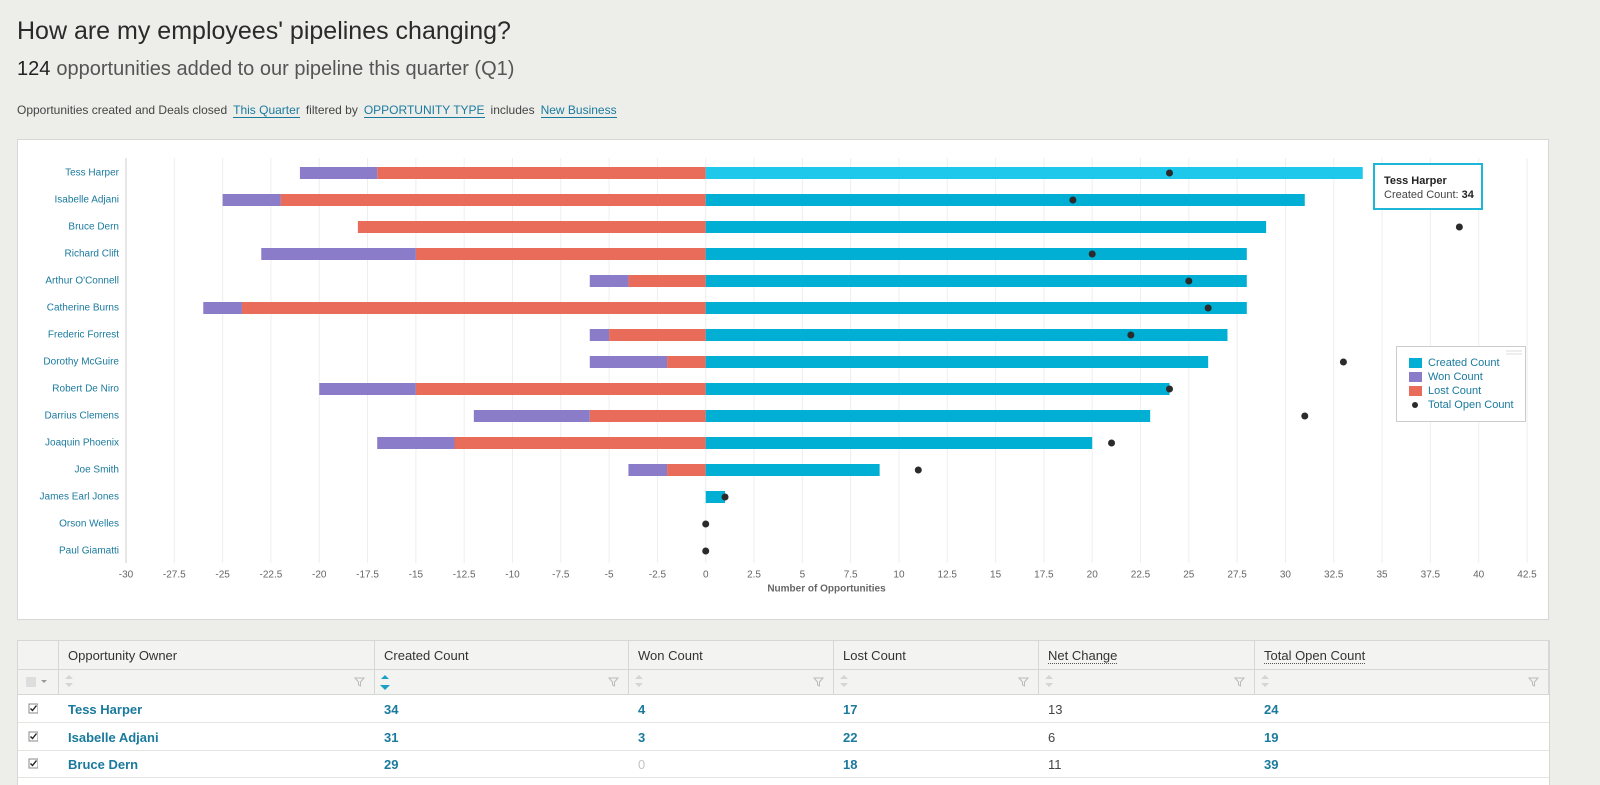 This screenshot has height=785, width=1600. Describe the element at coordinates (126, 575) in the screenshot. I see `x-tick-label: -30` at that location.